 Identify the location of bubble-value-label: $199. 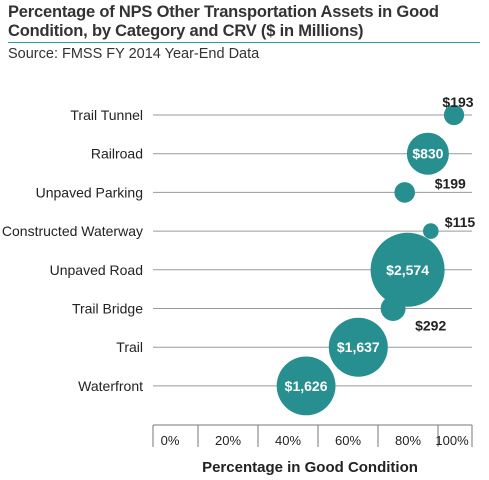
(450, 183).